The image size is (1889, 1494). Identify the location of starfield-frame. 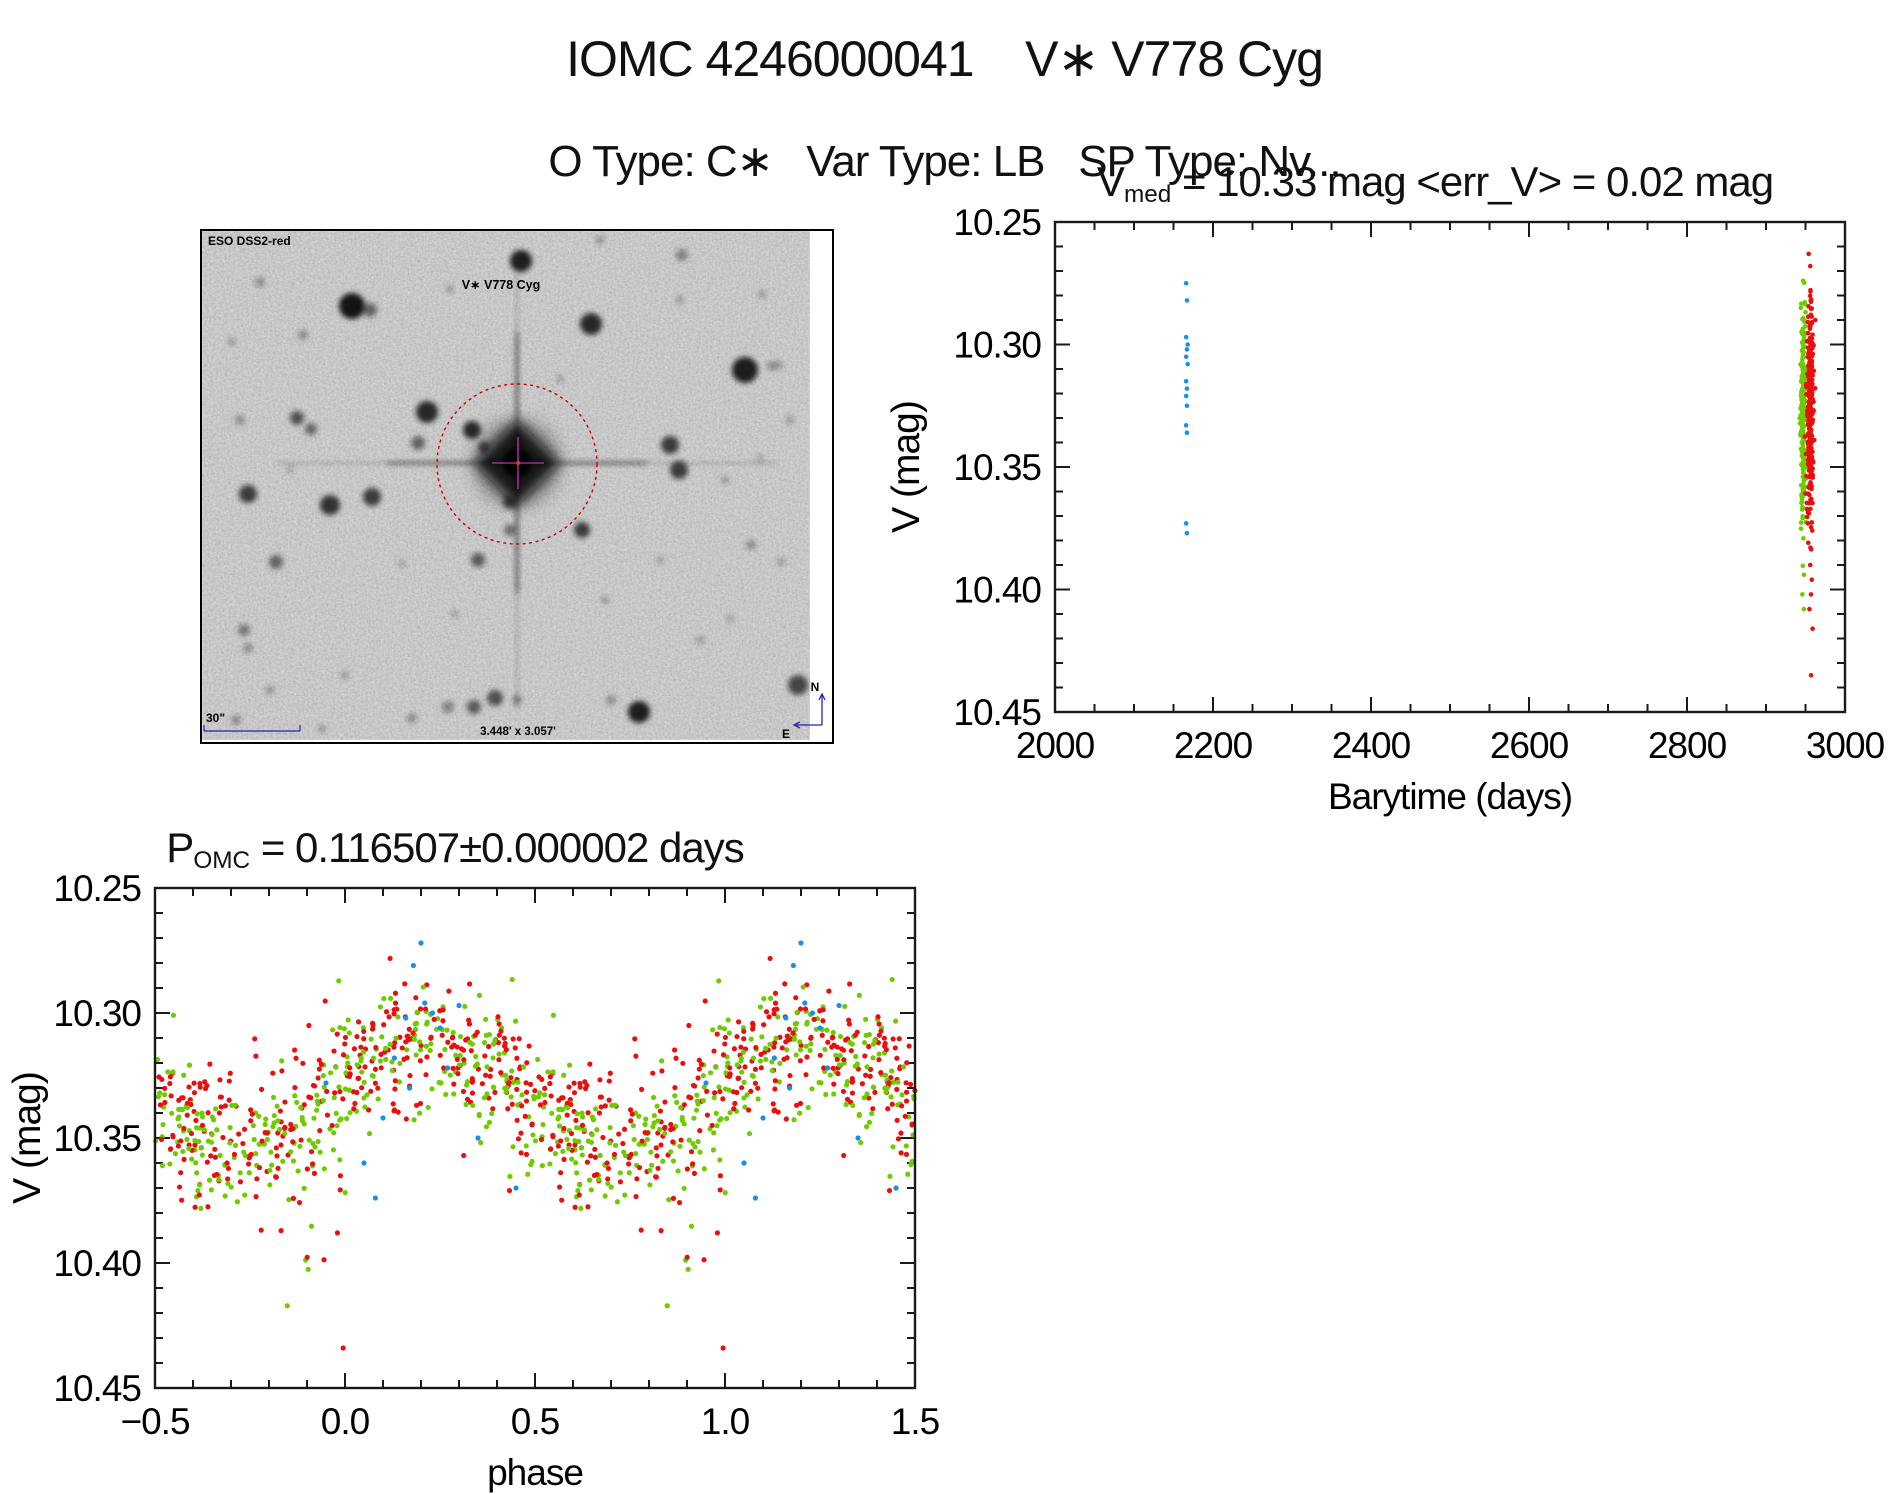
(517, 486).